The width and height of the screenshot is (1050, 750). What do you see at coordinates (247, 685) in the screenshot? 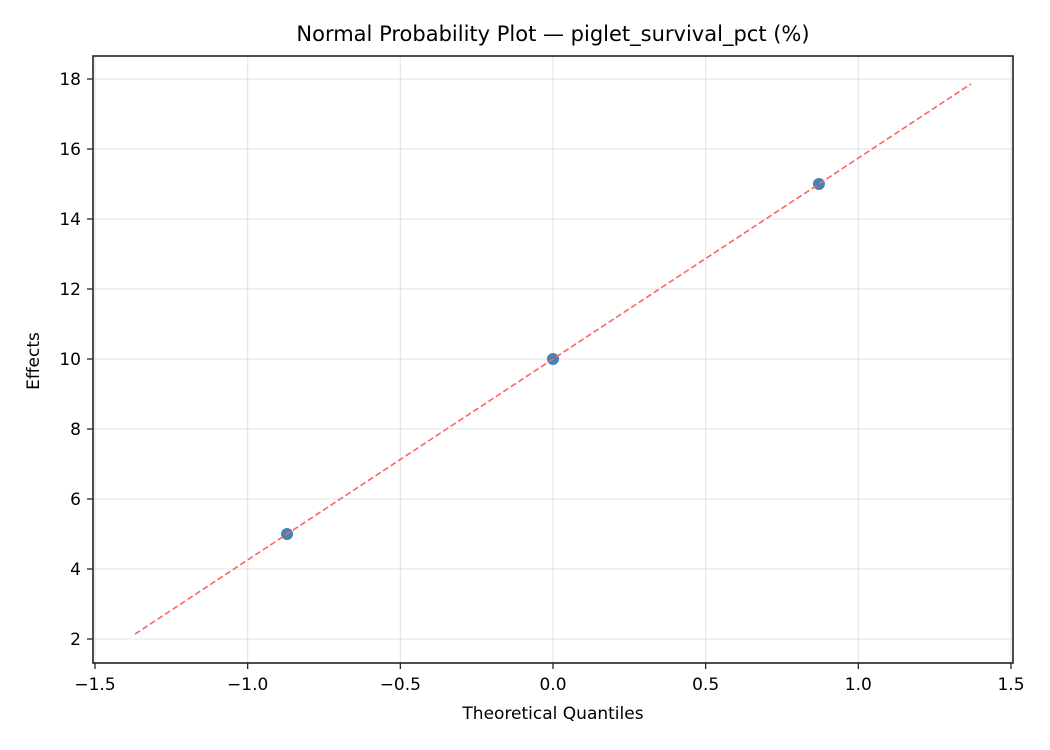
I see `x-tick-label: −1.0` at bounding box center [247, 685].